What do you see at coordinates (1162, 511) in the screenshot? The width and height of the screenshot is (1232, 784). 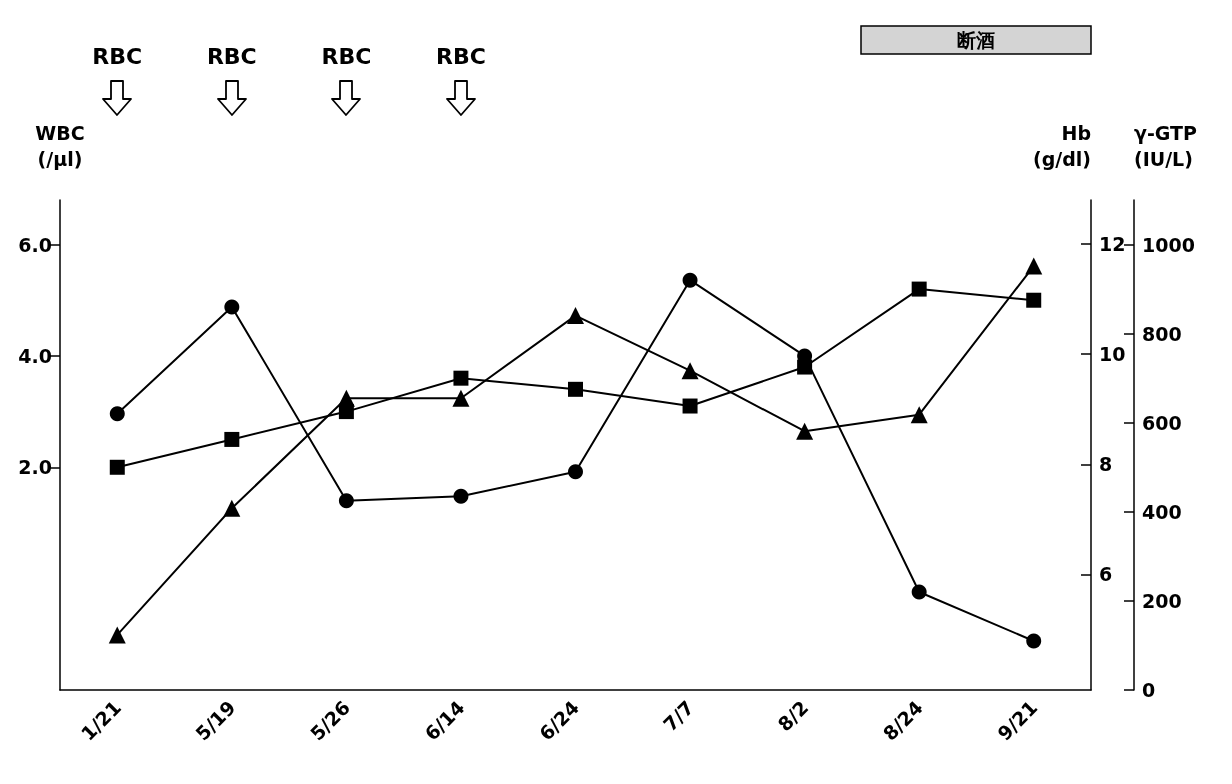 I see `y3-tick-label: 400` at bounding box center [1162, 511].